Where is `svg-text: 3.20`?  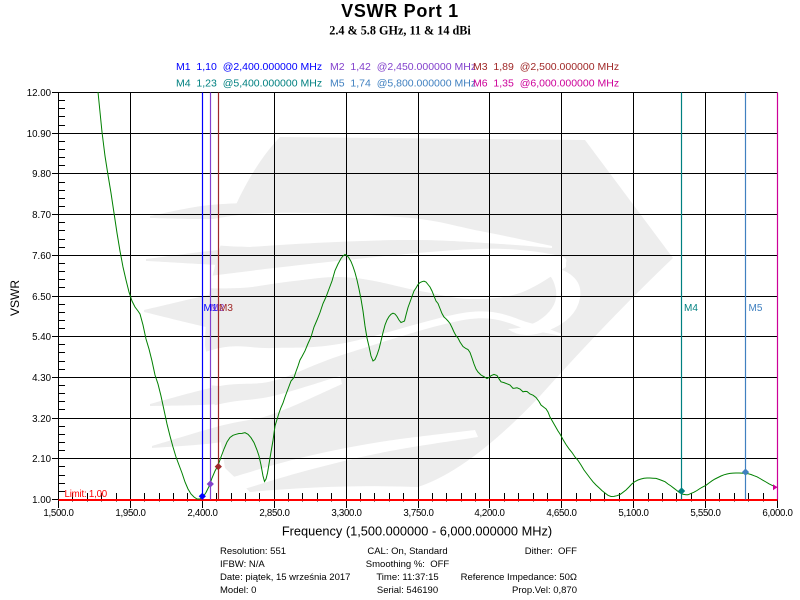
svg-text: 3.20 is located at coordinates (41, 419).